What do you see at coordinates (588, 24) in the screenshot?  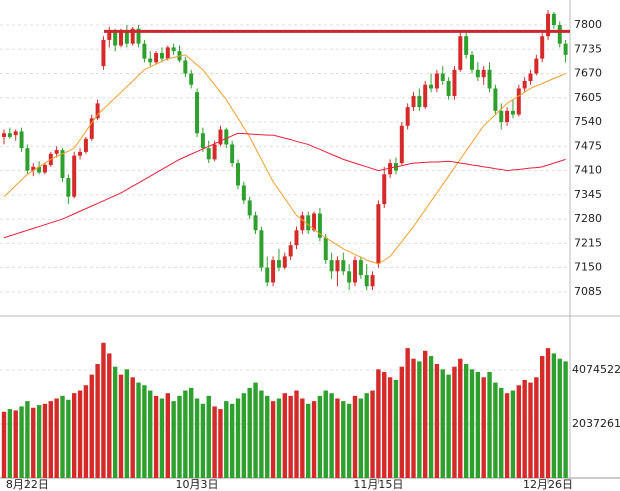 I see `y-tick-label: 7800` at bounding box center [588, 24].